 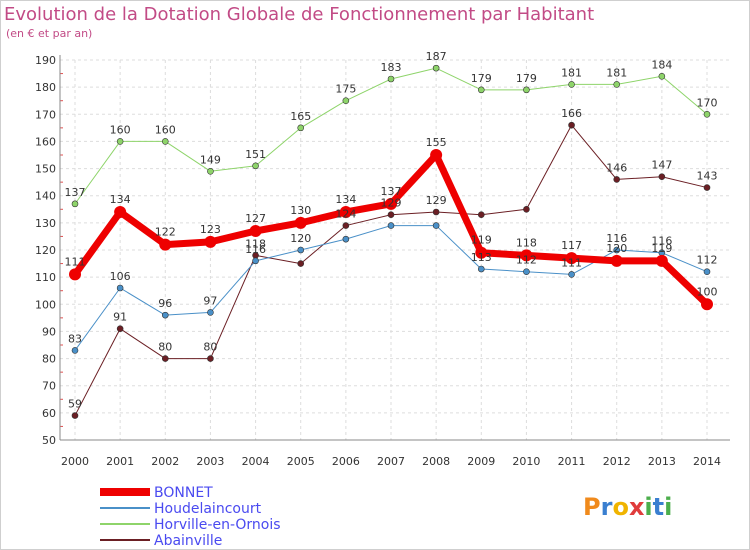 I want to click on y-tick-label: 60, so click(x=49, y=413).